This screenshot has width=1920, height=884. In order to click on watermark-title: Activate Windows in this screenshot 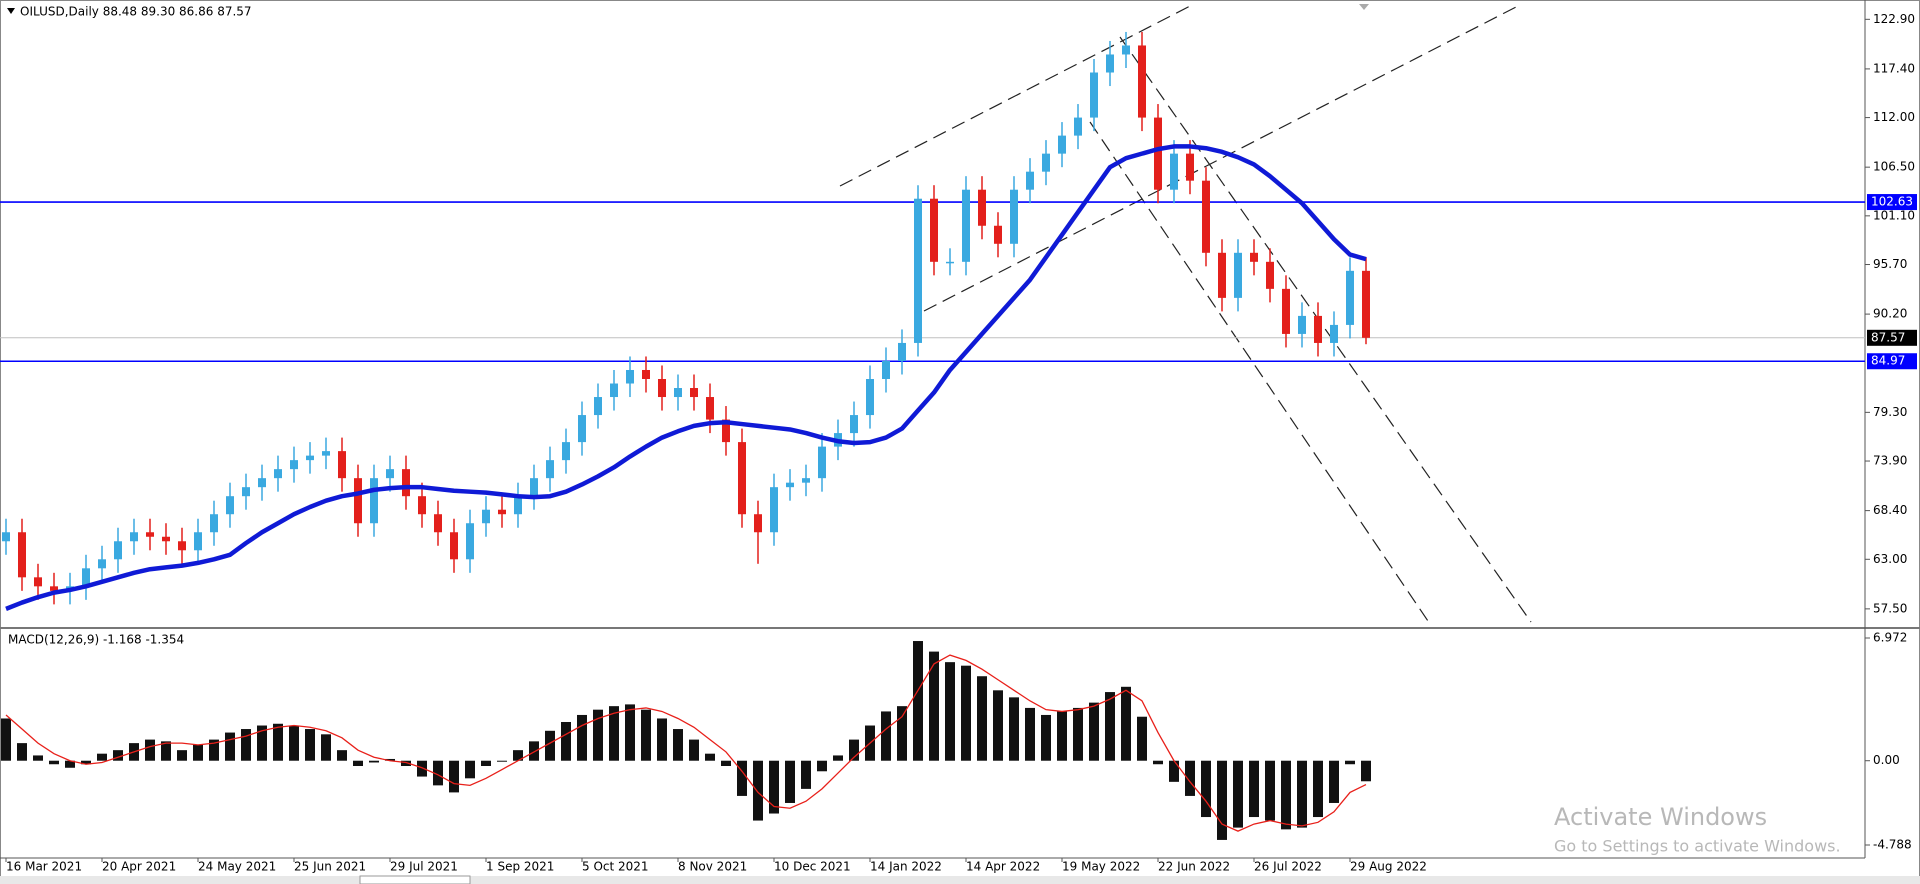, I will do `click(1660, 817)`.